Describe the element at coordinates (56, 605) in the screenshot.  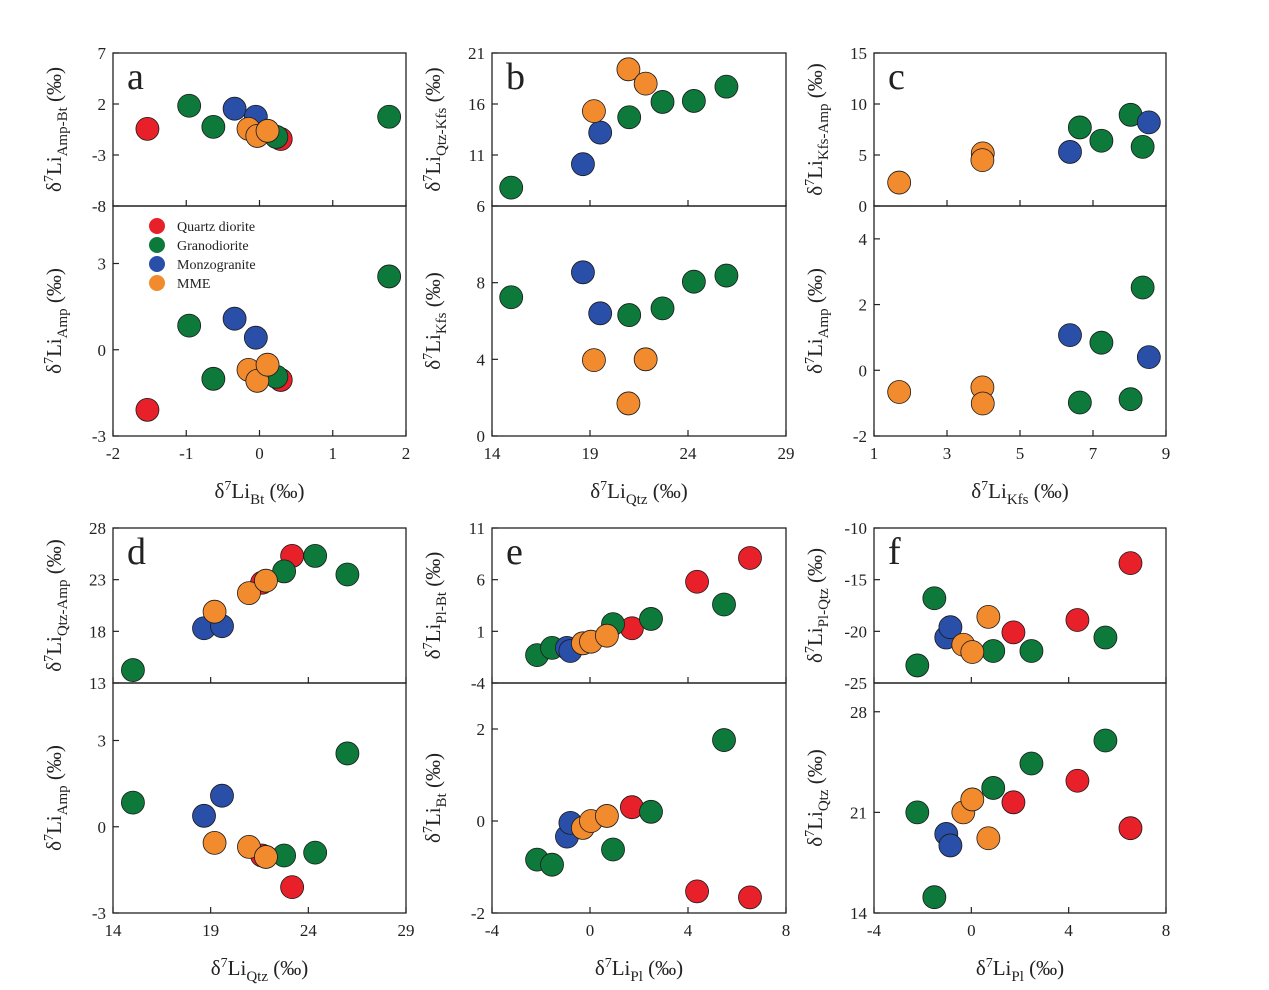
I see `y-axis-label: δ7LiQtz-Amp (‰)` at that location.